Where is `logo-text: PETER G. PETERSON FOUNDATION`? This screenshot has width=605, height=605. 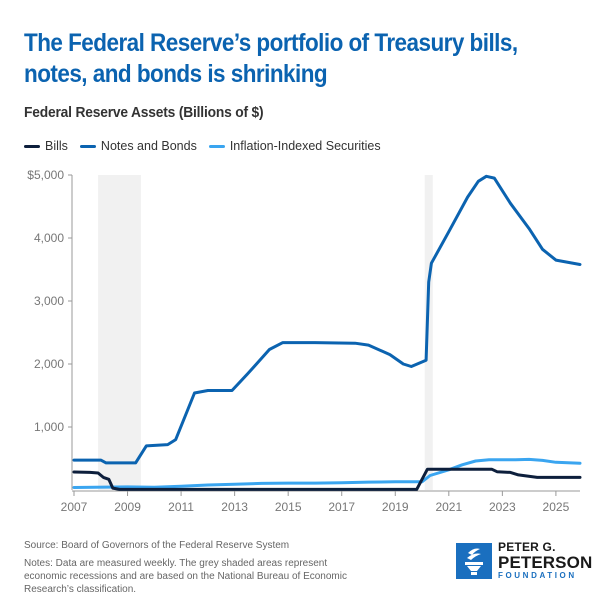 logo-text: PETER G. PETERSON FOUNDATION is located at coordinates (545, 560).